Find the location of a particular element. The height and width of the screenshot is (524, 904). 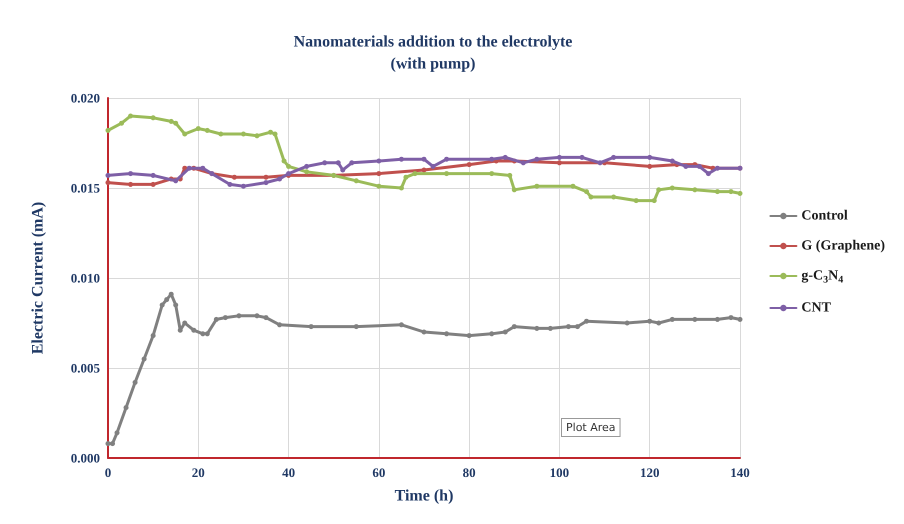

x-tick-label: 120 is located at coordinates (650, 472).